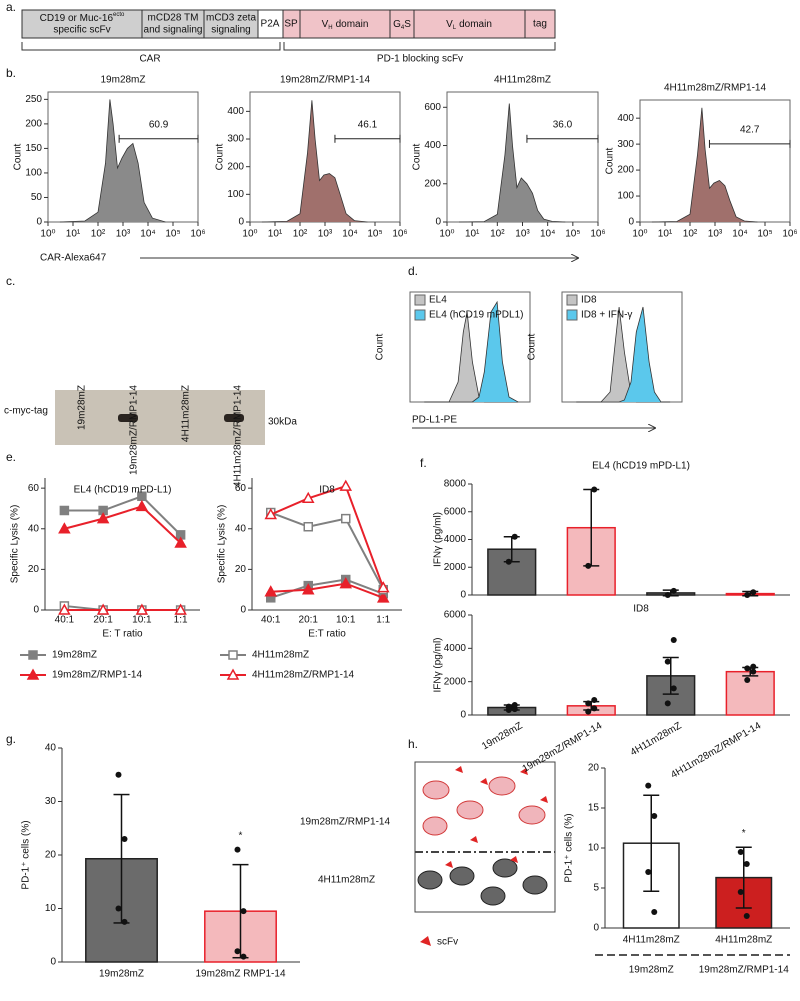 Image resolution: width=800 pixels, height=1001 pixels. Describe the element at coordinates (345, 822) in the screenshot. I see `group-label: 19m28mZ/RMP1-14` at that location.